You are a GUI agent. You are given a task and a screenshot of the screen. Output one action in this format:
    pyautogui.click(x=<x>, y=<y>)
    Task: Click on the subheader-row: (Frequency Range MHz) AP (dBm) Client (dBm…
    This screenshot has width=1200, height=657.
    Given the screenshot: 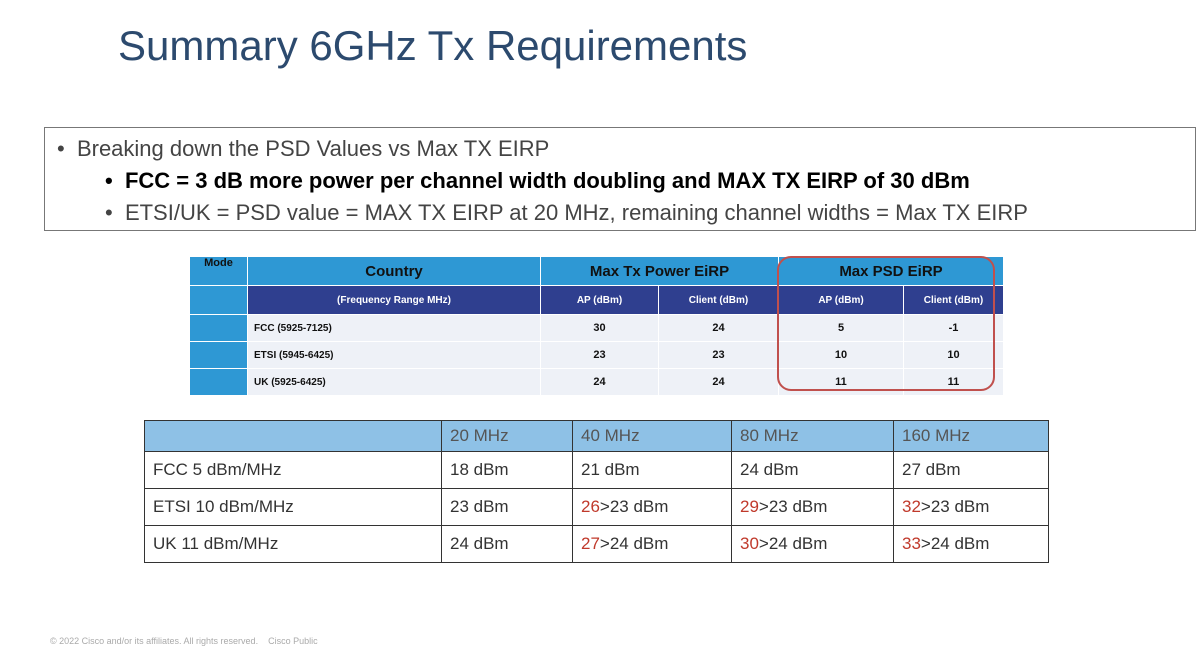 What is the action you would take?
    pyautogui.click(x=596, y=300)
    